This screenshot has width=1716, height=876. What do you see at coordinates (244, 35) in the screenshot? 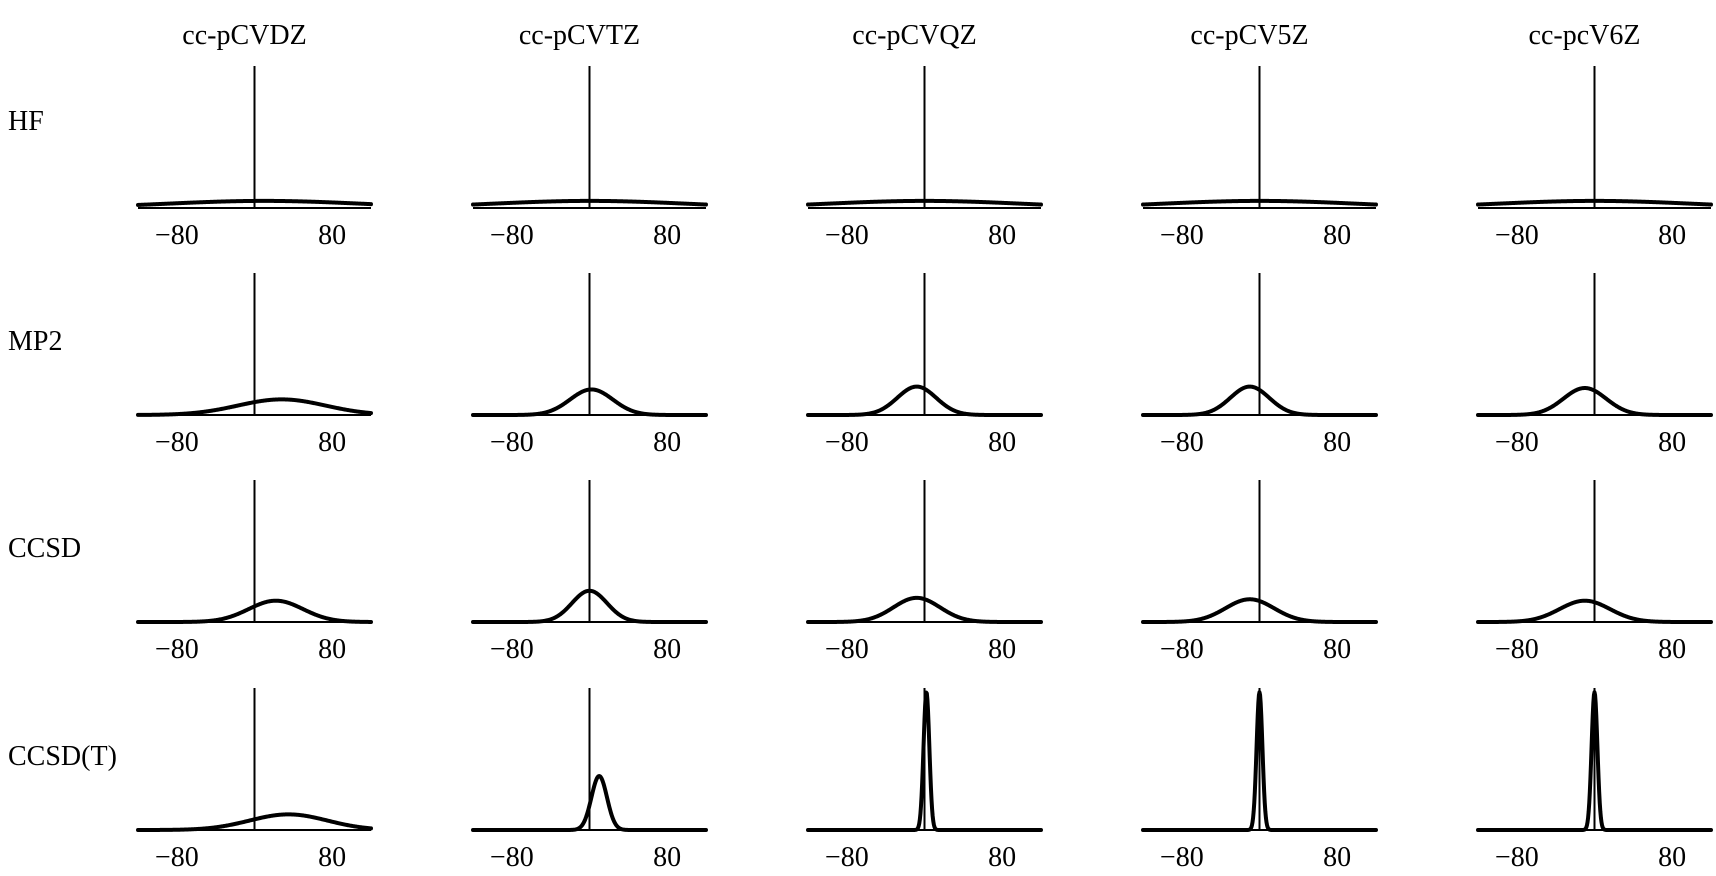
I see `column-title: cc-pCVDZ` at bounding box center [244, 35].